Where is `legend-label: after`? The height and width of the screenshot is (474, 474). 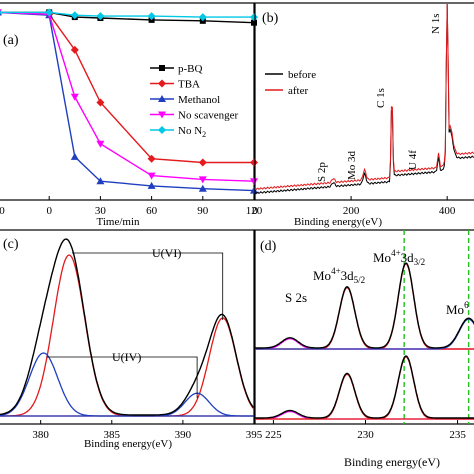
legend-label: after is located at coordinates (298, 91).